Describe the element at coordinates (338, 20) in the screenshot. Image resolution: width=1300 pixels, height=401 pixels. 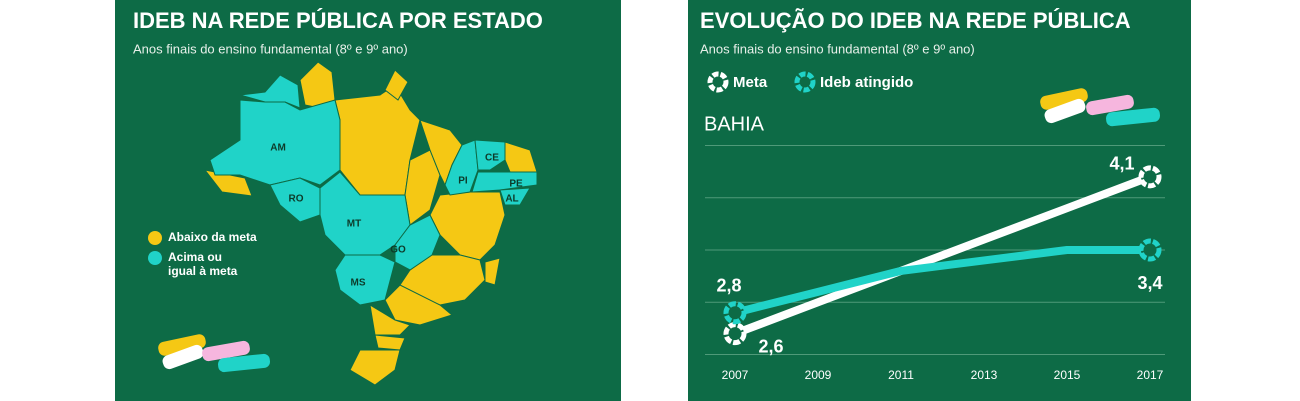
I see `map-title: IDEB NA REDE PÚBLICA POR ESTADO` at that location.